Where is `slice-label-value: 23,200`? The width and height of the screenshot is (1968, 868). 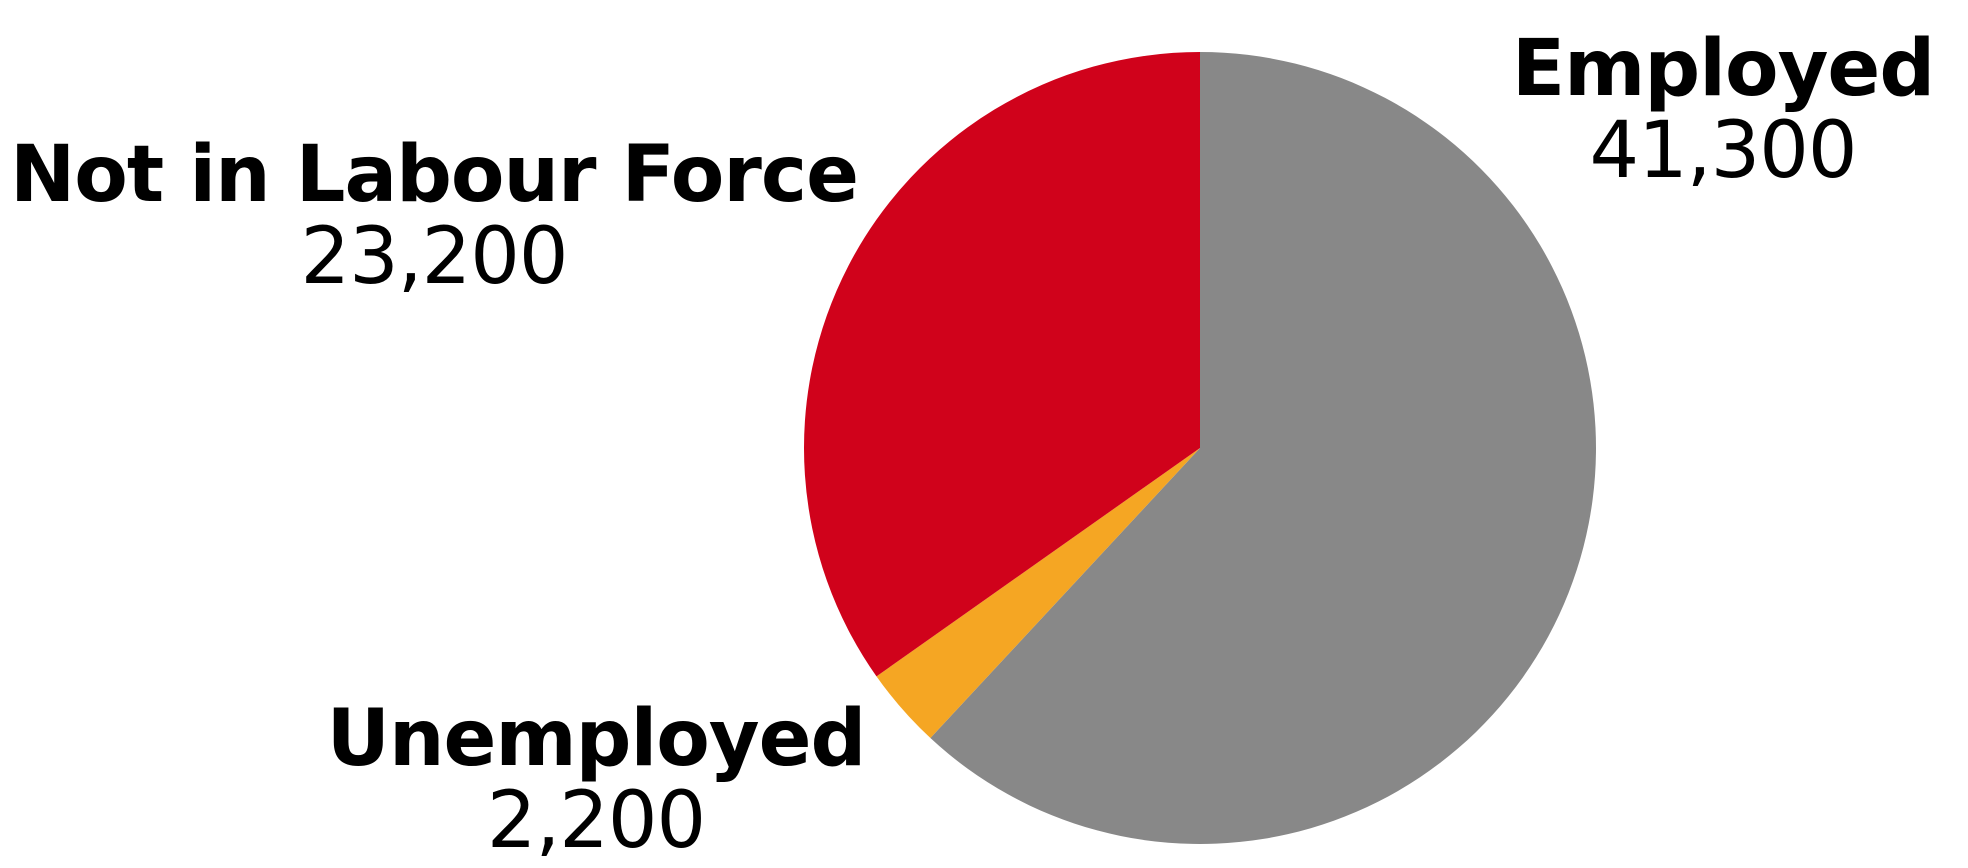 slice-label-value: 23,200 is located at coordinates (434, 257).